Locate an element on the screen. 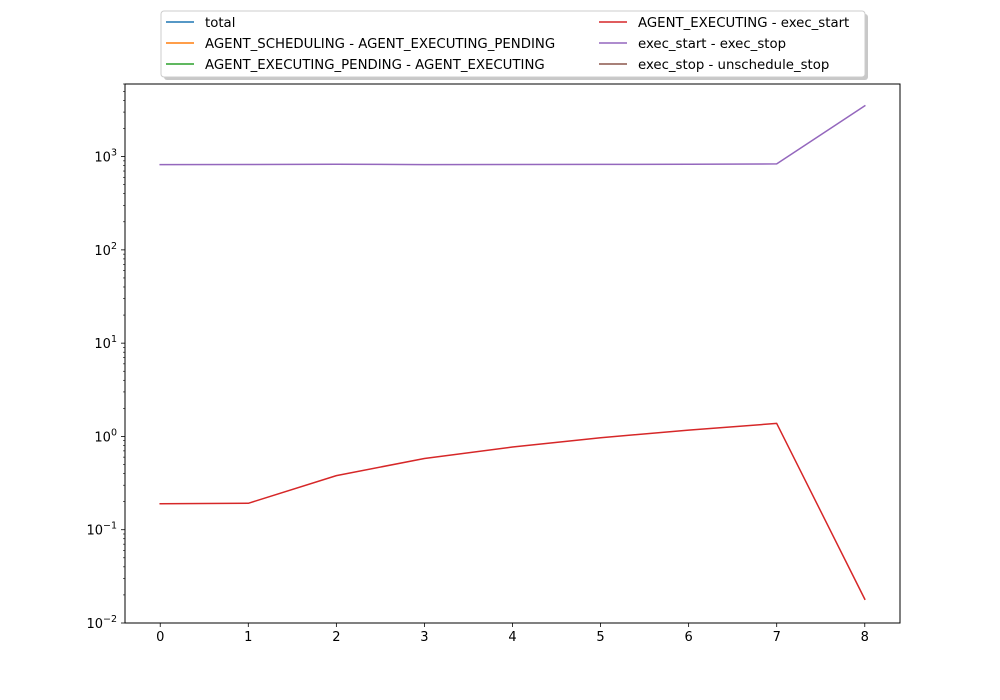 The width and height of the screenshot is (1000, 700). legend-label: total is located at coordinates (220, 23).